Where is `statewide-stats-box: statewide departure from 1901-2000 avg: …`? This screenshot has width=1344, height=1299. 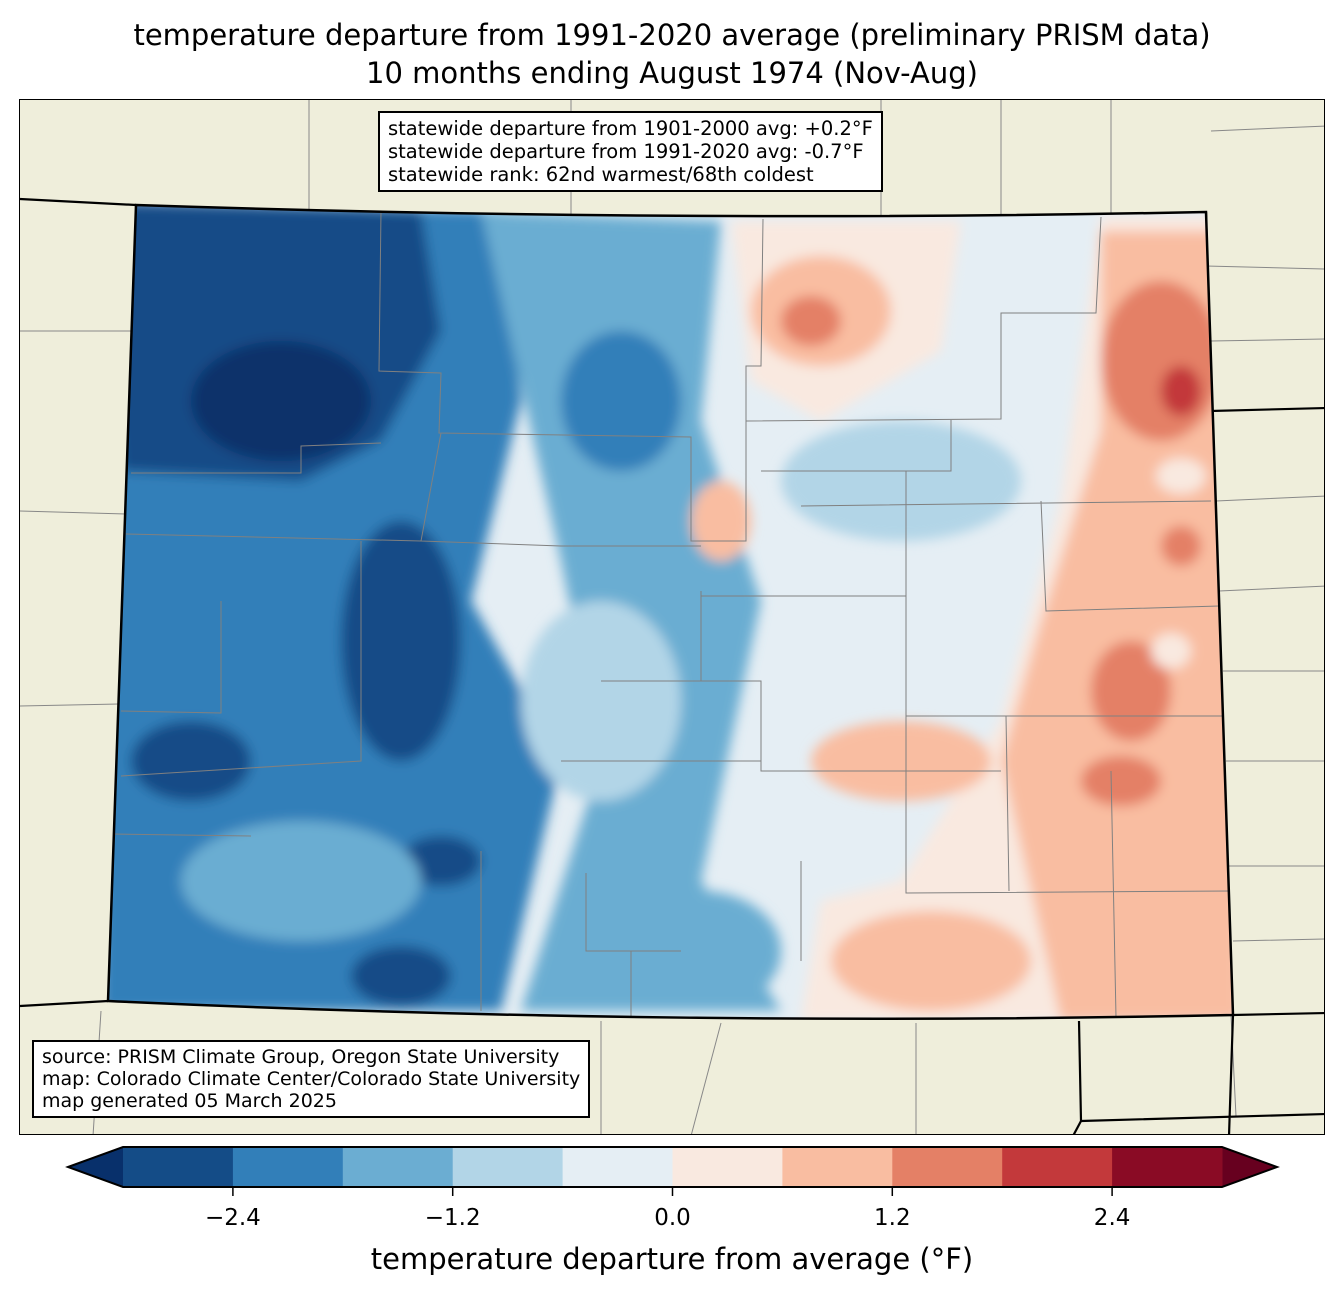
statewide-stats-box: statewide departure from 1901-2000 avg: … is located at coordinates (630, 151).